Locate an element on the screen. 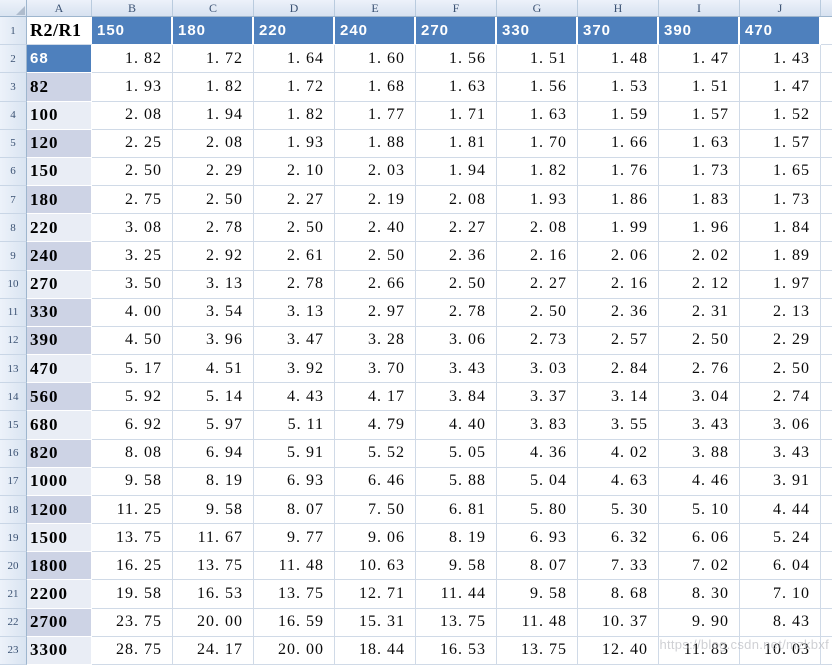  data-cell: 2. 16 is located at coordinates (618, 284).